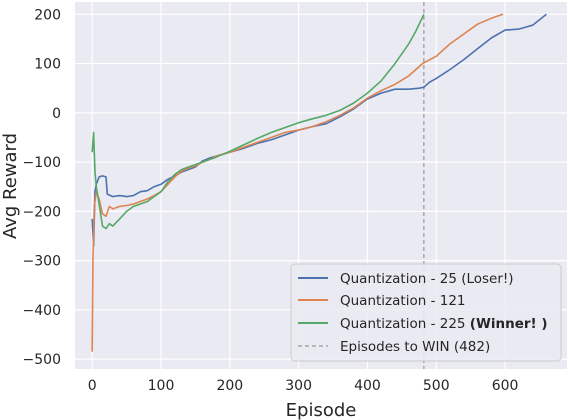 The height and width of the screenshot is (420, 568). I want to click on y-tick-label: 100, so click(47, 65).